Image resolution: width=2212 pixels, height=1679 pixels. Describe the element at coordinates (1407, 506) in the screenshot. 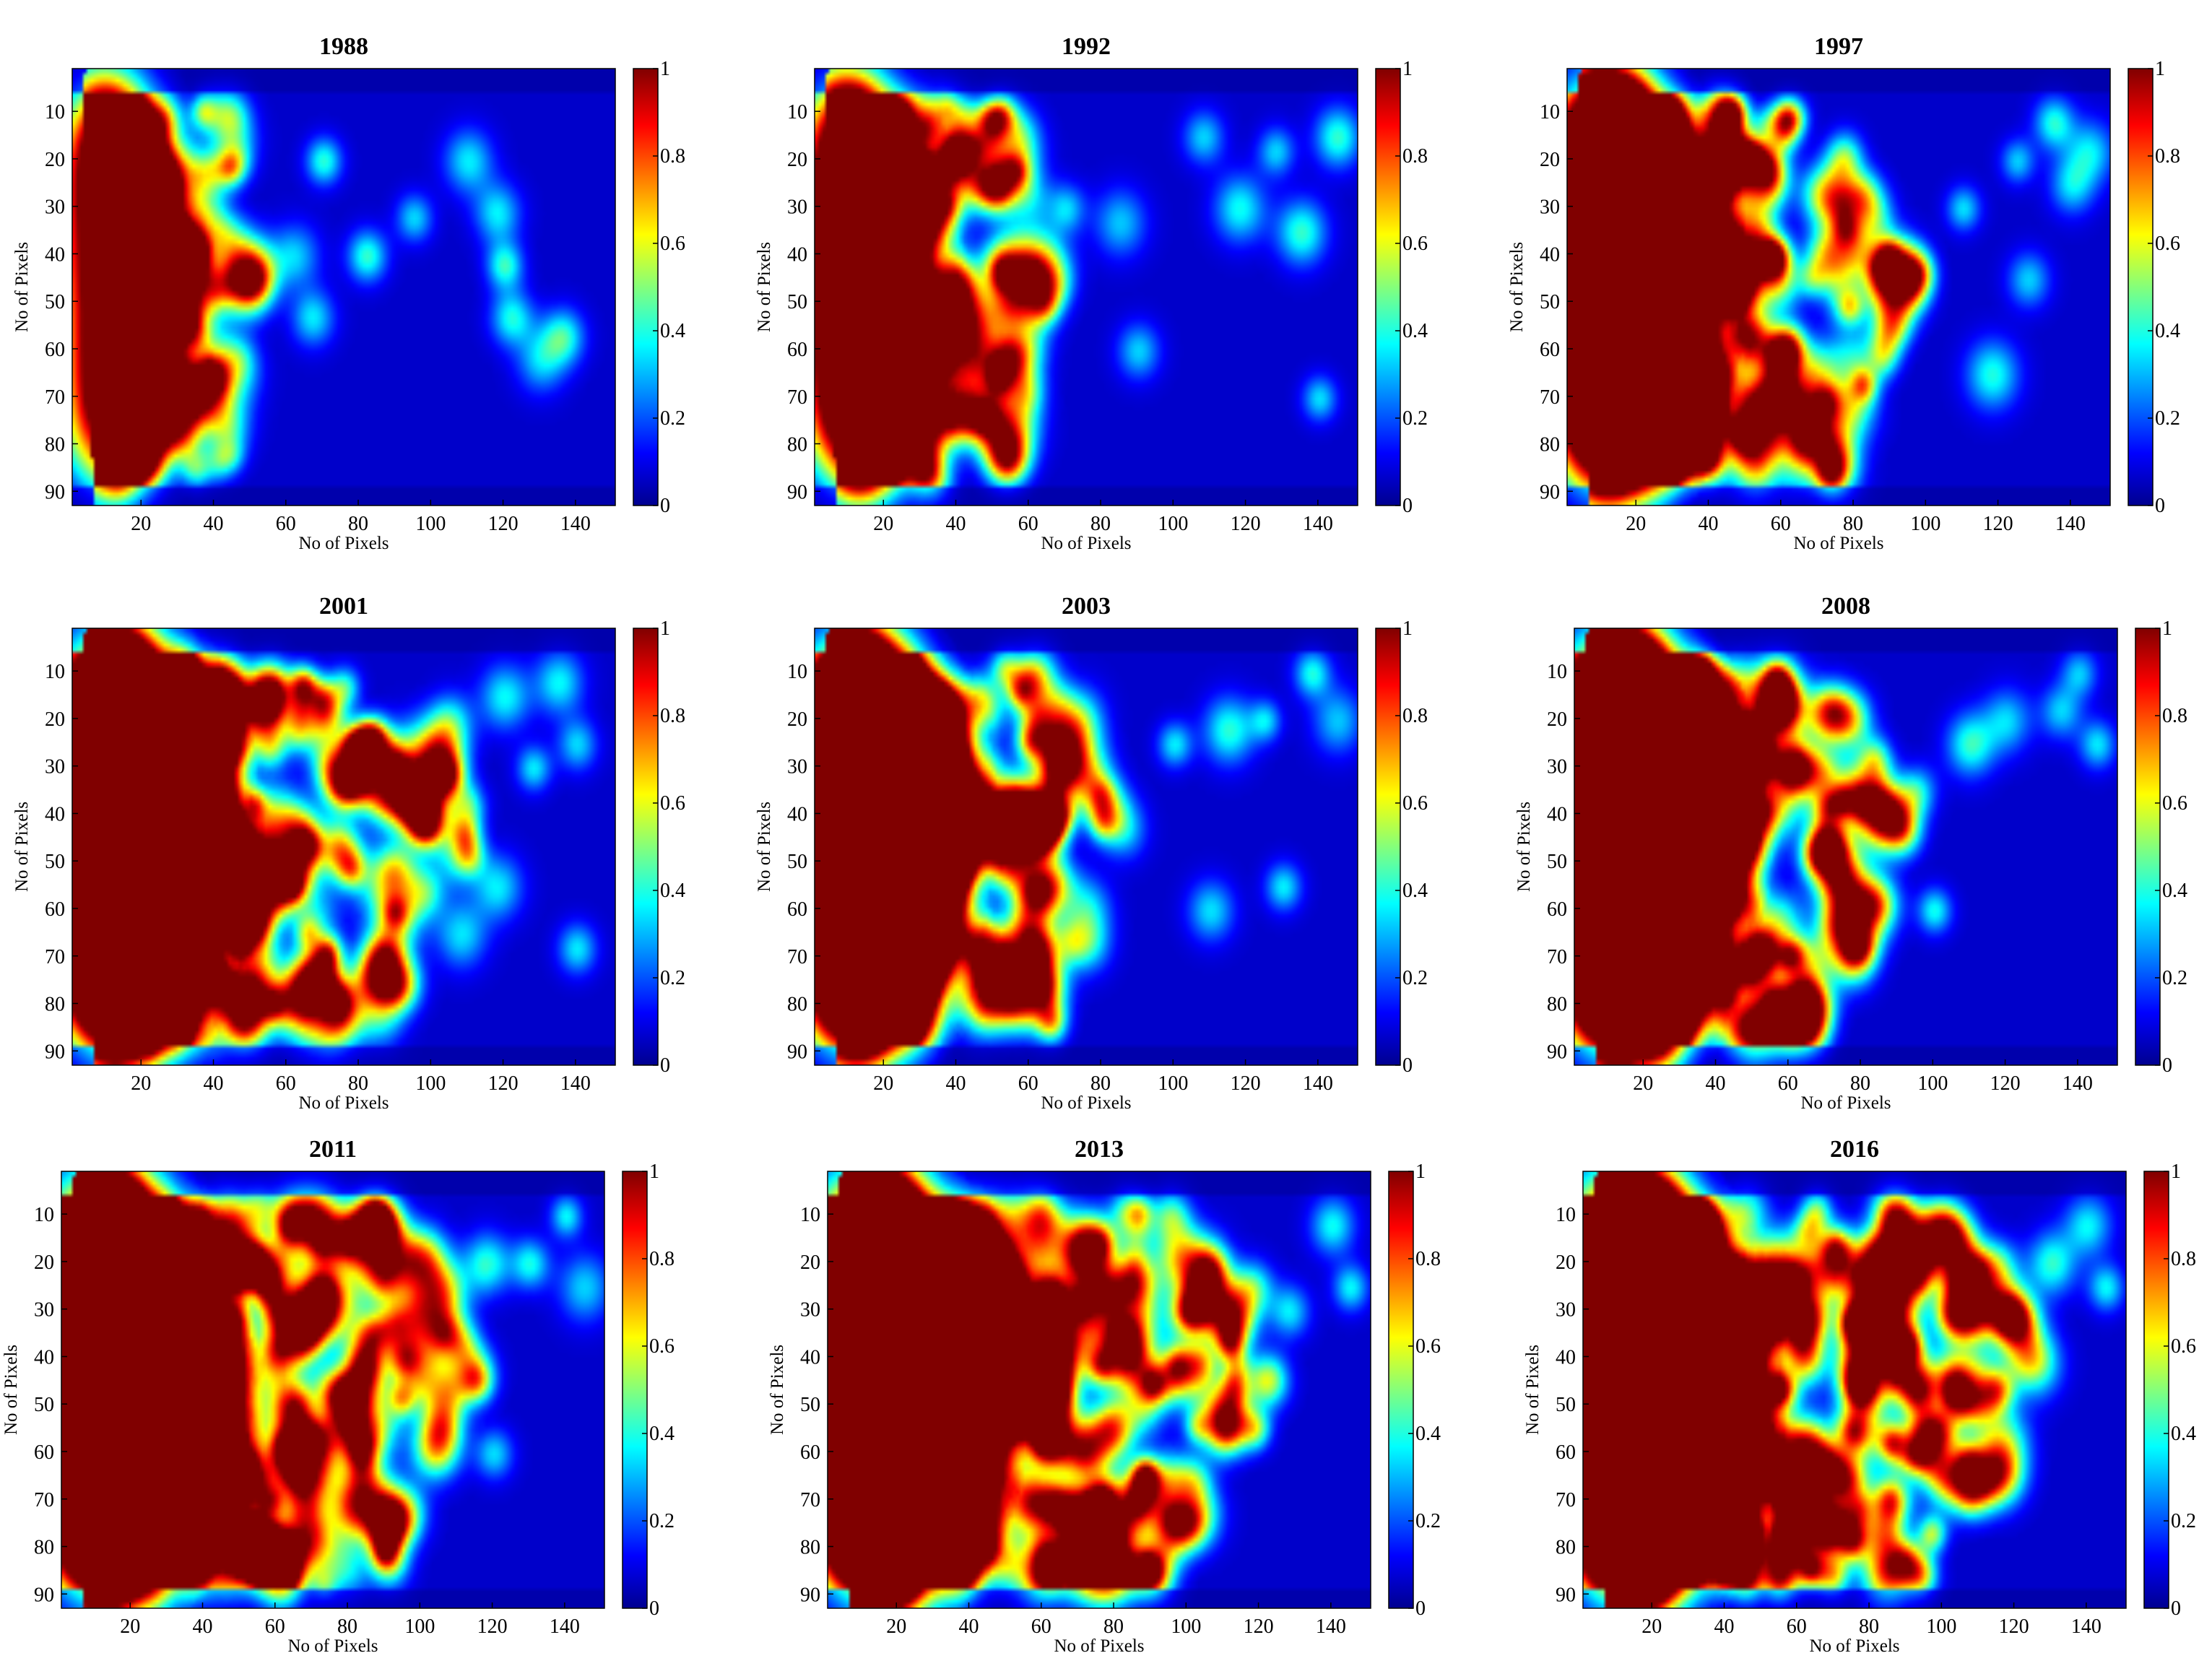

I see `colorbar-tick-label: 0` at that location.